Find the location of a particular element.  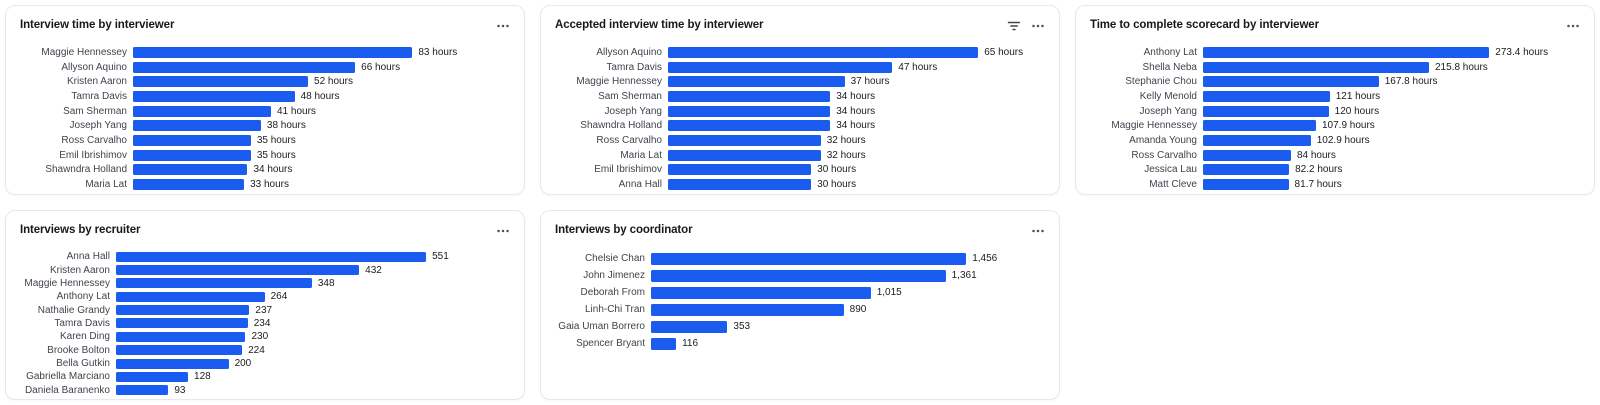

bar-row: Allyson Aquino 66 hours is located at coordinates (265, 67).